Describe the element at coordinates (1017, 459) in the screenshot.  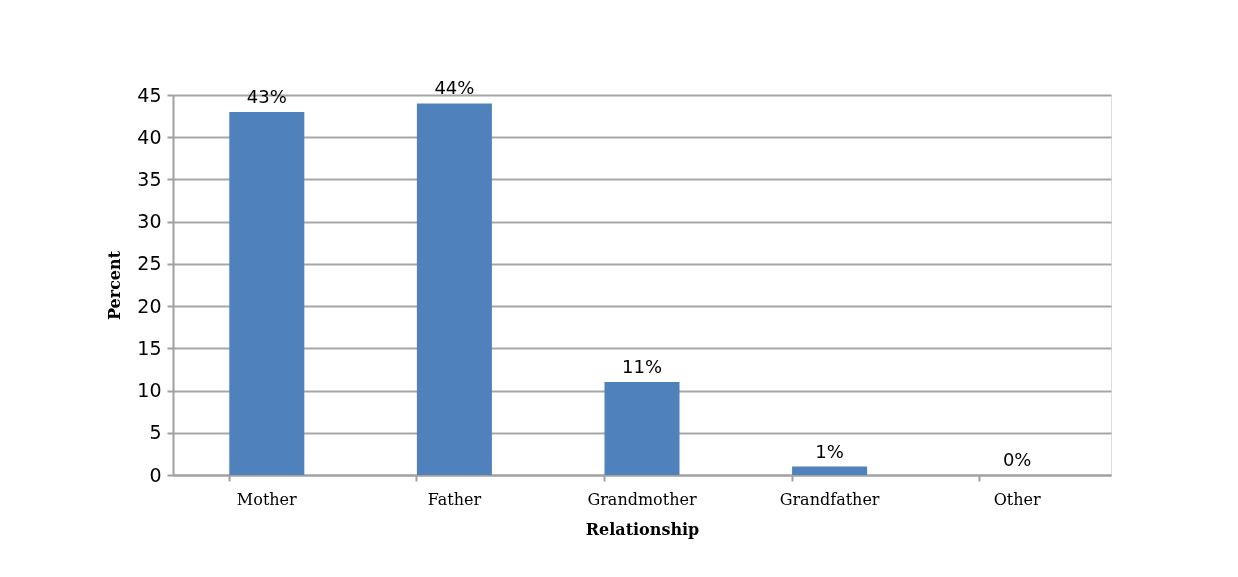
I see `data-label: 0%` at that location.